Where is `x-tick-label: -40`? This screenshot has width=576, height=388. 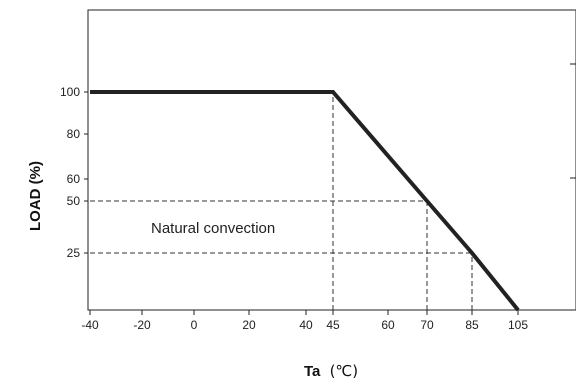 x-tick-label: -40 is located at coordinates (90, 325).